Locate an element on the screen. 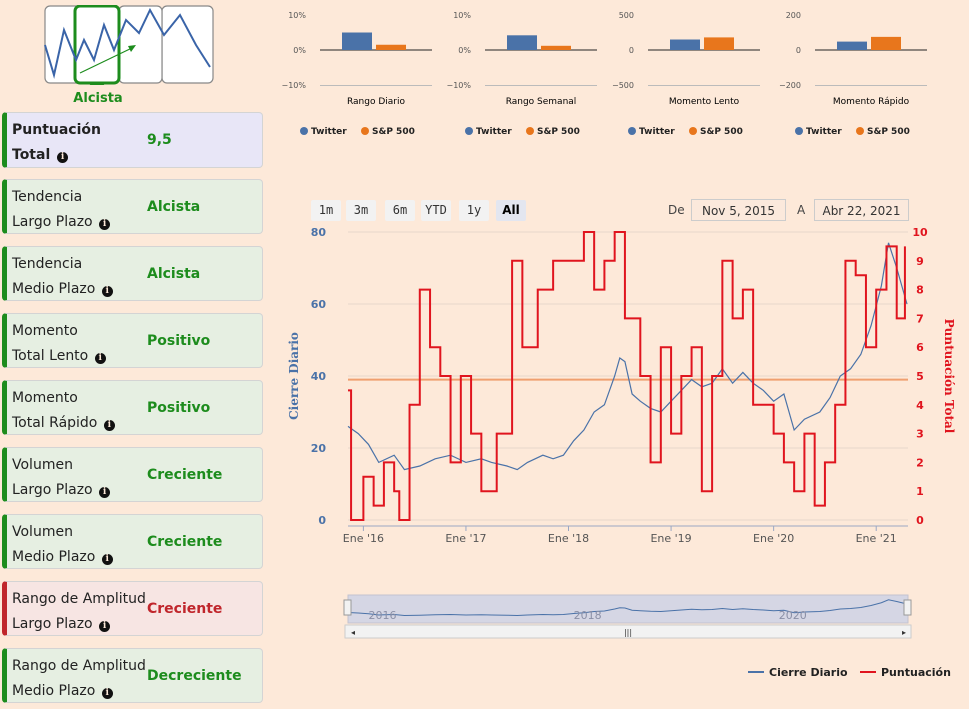 Image resolution: width=969 pixels, height=709 pixels. navigator-series is located at coordinates (627, 608).